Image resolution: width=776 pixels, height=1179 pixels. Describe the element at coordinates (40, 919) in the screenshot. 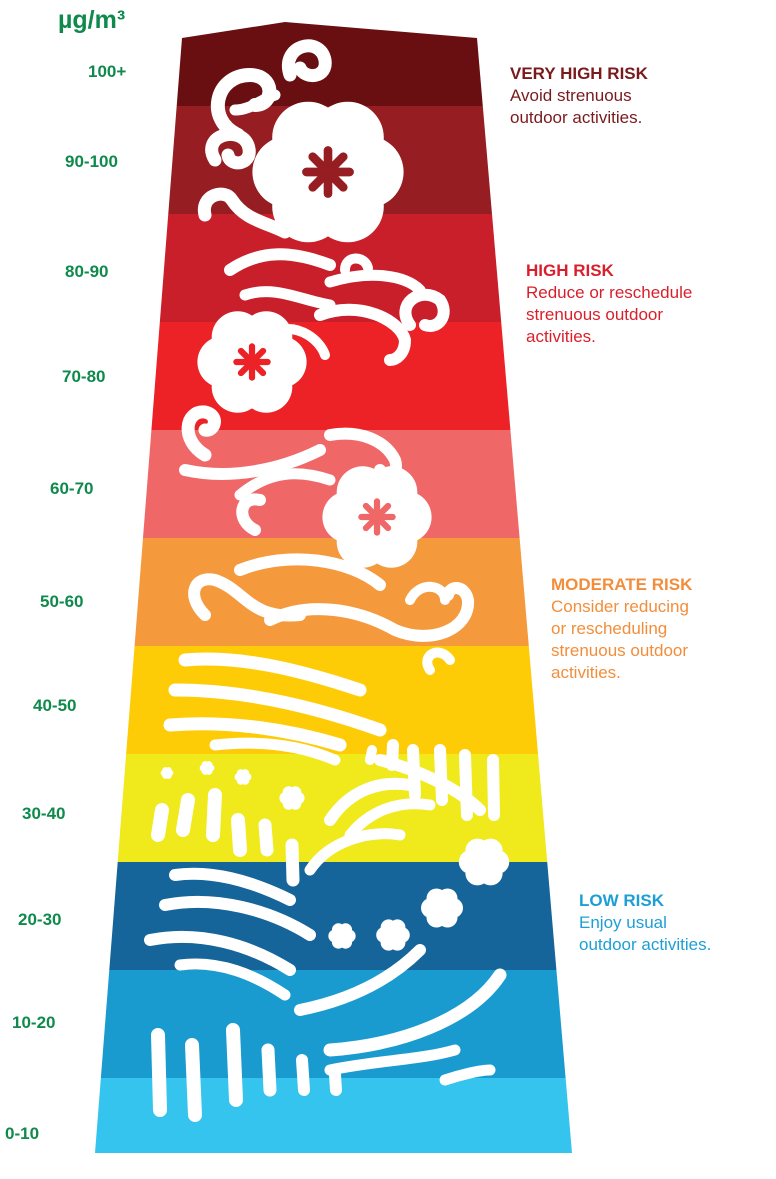

I see `level-label: 20-30` at that location.